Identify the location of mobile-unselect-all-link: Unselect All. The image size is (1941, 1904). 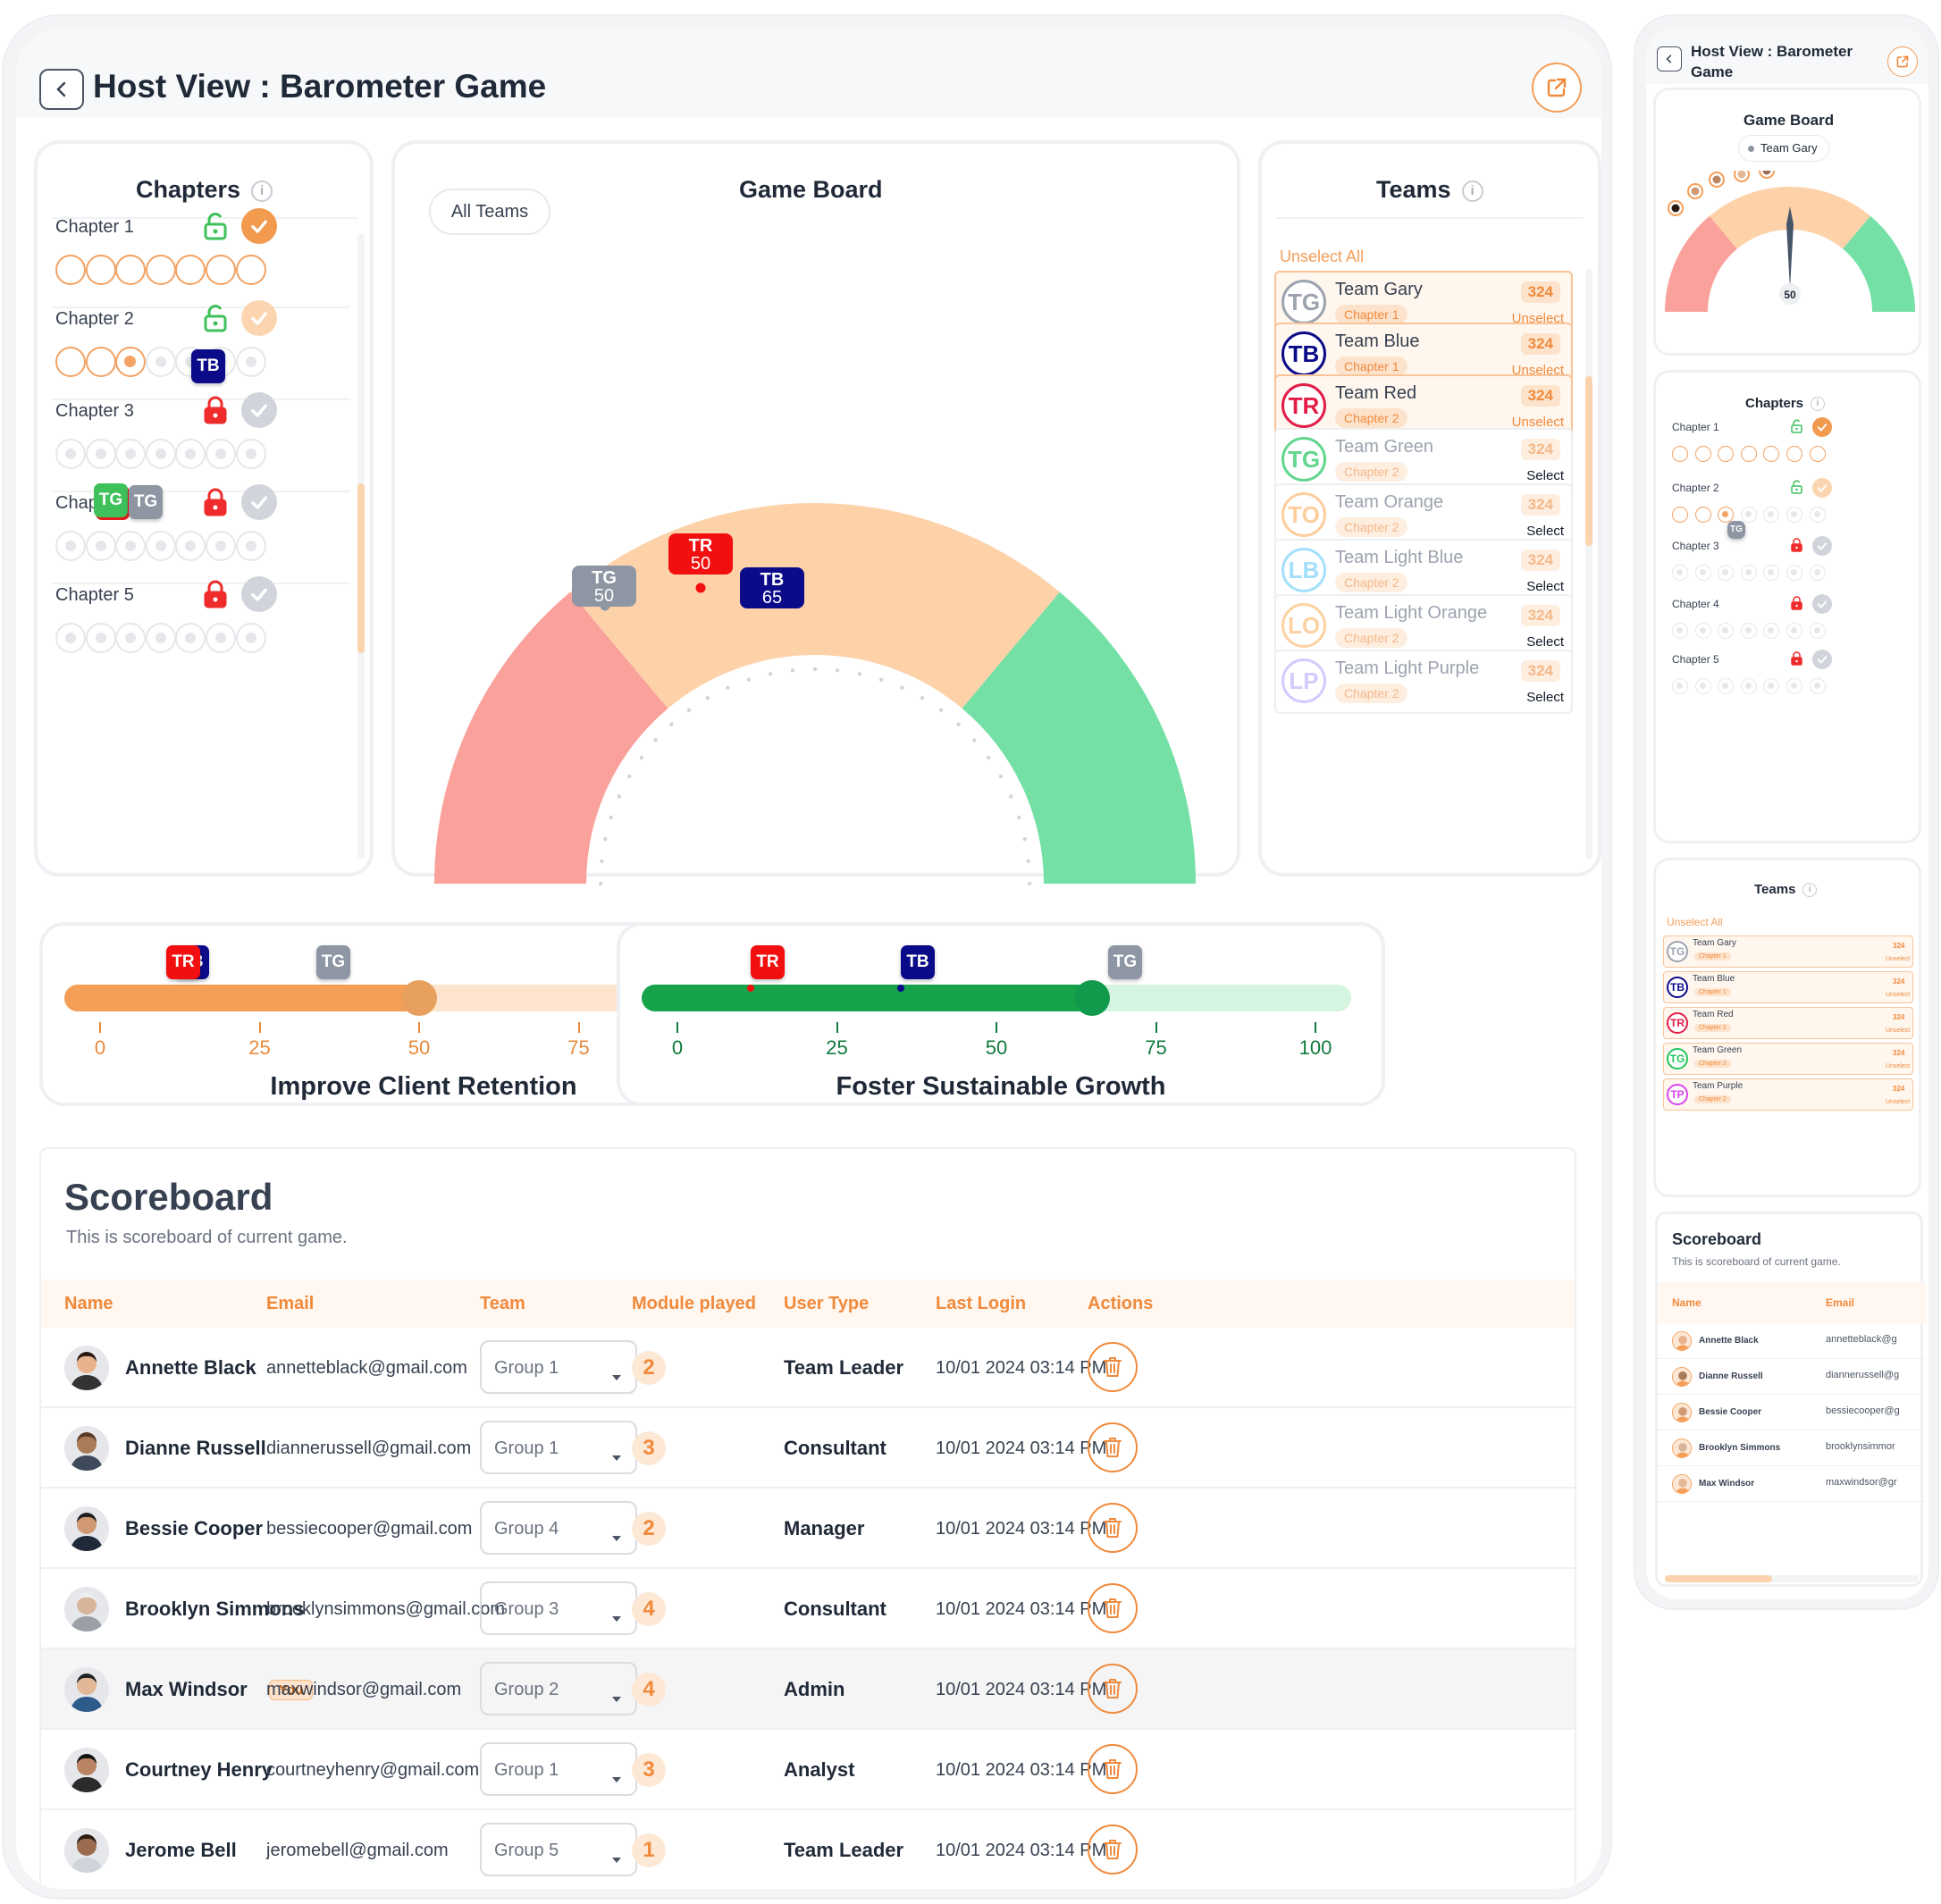
(1695, 922).